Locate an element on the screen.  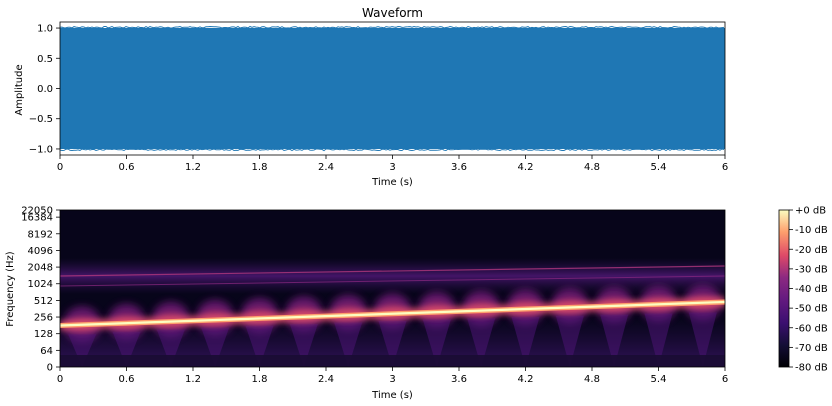
spectrogram-y-tick-label: 0 is located at coordinates (50, 368).